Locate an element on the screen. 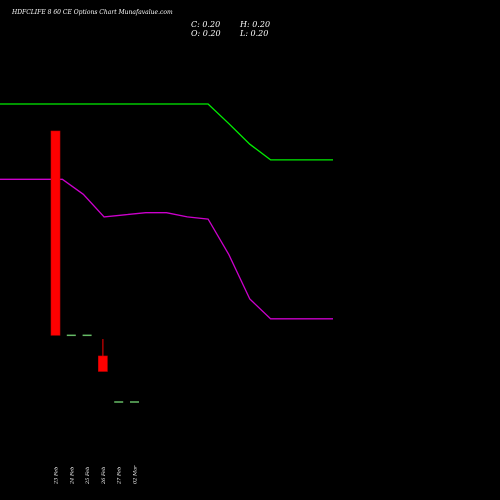 The height and width of the screenshot is (500, 500). date-label: 23 Feb is located at coordinates (57, 476).